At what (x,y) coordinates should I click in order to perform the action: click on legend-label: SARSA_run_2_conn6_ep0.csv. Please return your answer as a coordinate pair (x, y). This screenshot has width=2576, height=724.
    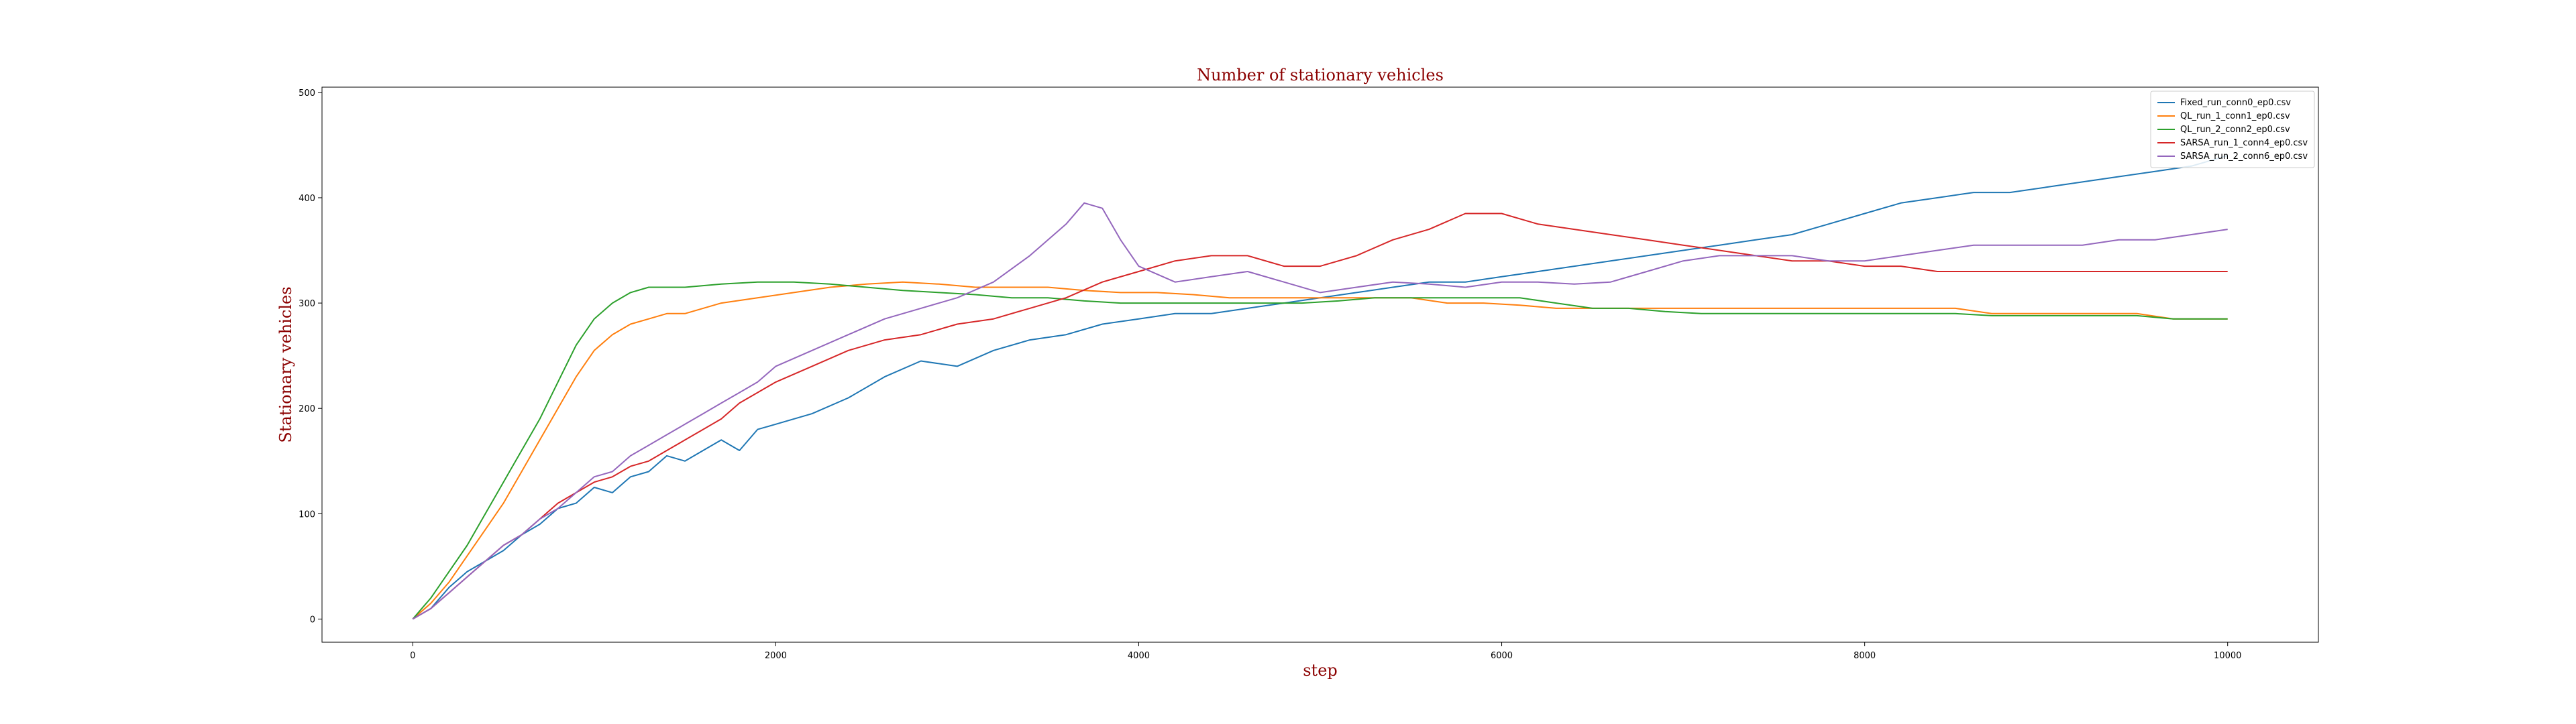
    Looking at the image, I should click on (2244, 157).